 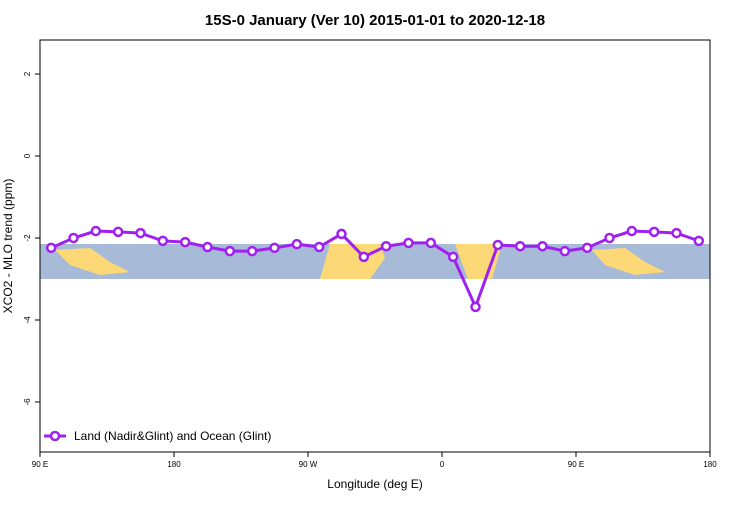 I want to click on y-tick-label: -2, so click(x=27, y=238).